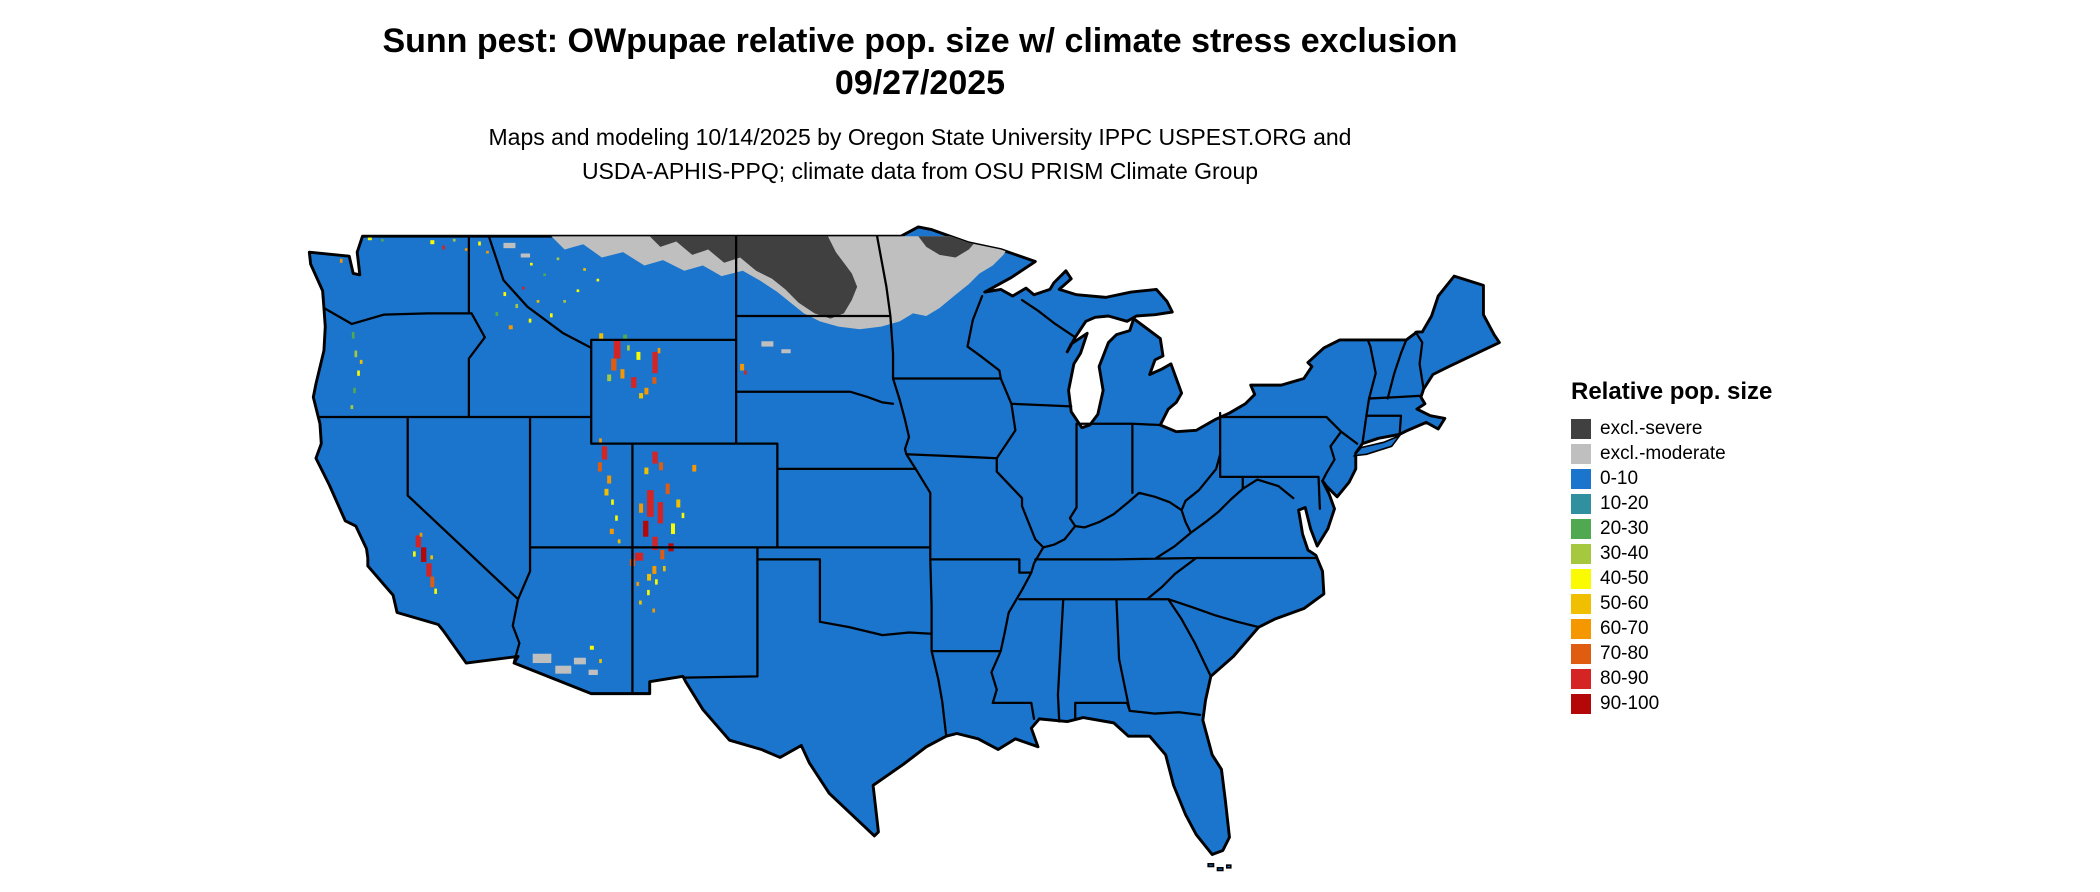  I want to click on legend-item-label: excl.-moderate, so click(1663, 453).